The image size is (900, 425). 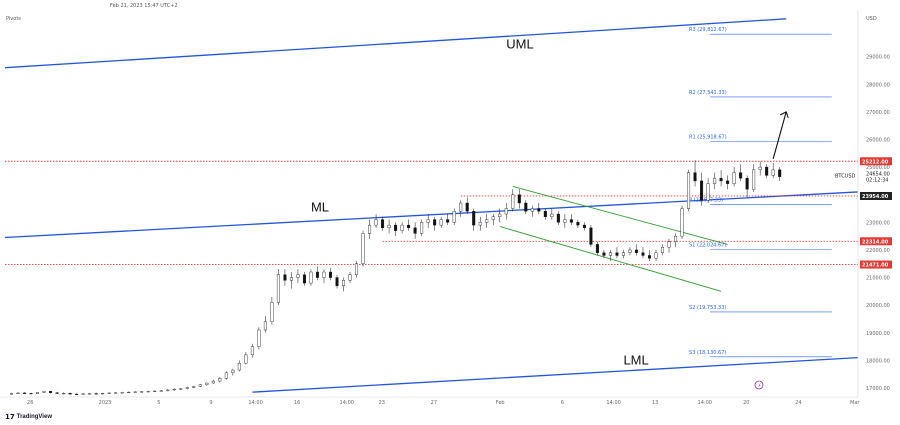 What do you see at coordinates (798, 403) in the screenshot?
I see `x-tick-label: 24` at bounding box center [798, 403].